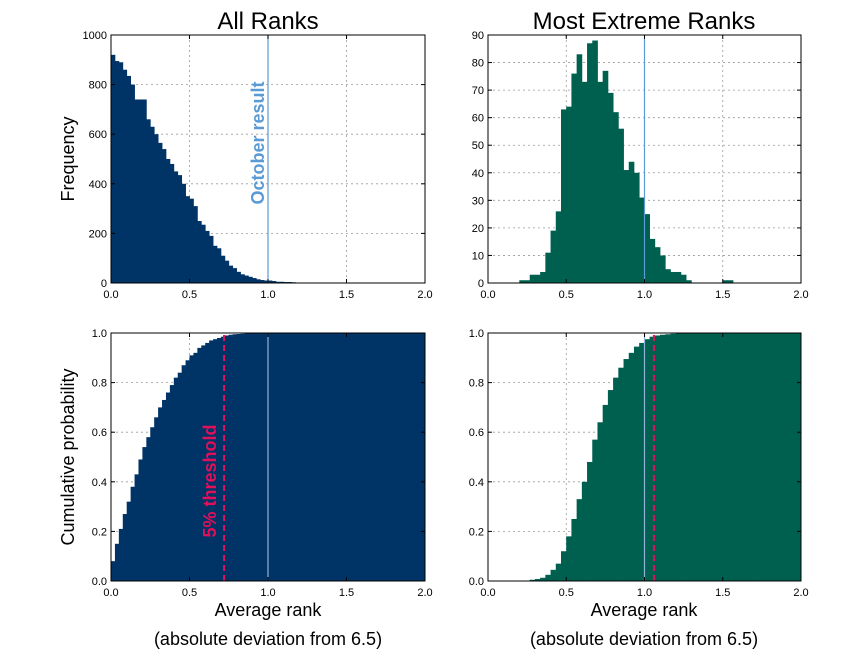 The width and height of the screenshot is (841, 659). Describe the element at coordinates (267, 593) in the screenshot. I see `x-tick-label: 1.0` at that location.